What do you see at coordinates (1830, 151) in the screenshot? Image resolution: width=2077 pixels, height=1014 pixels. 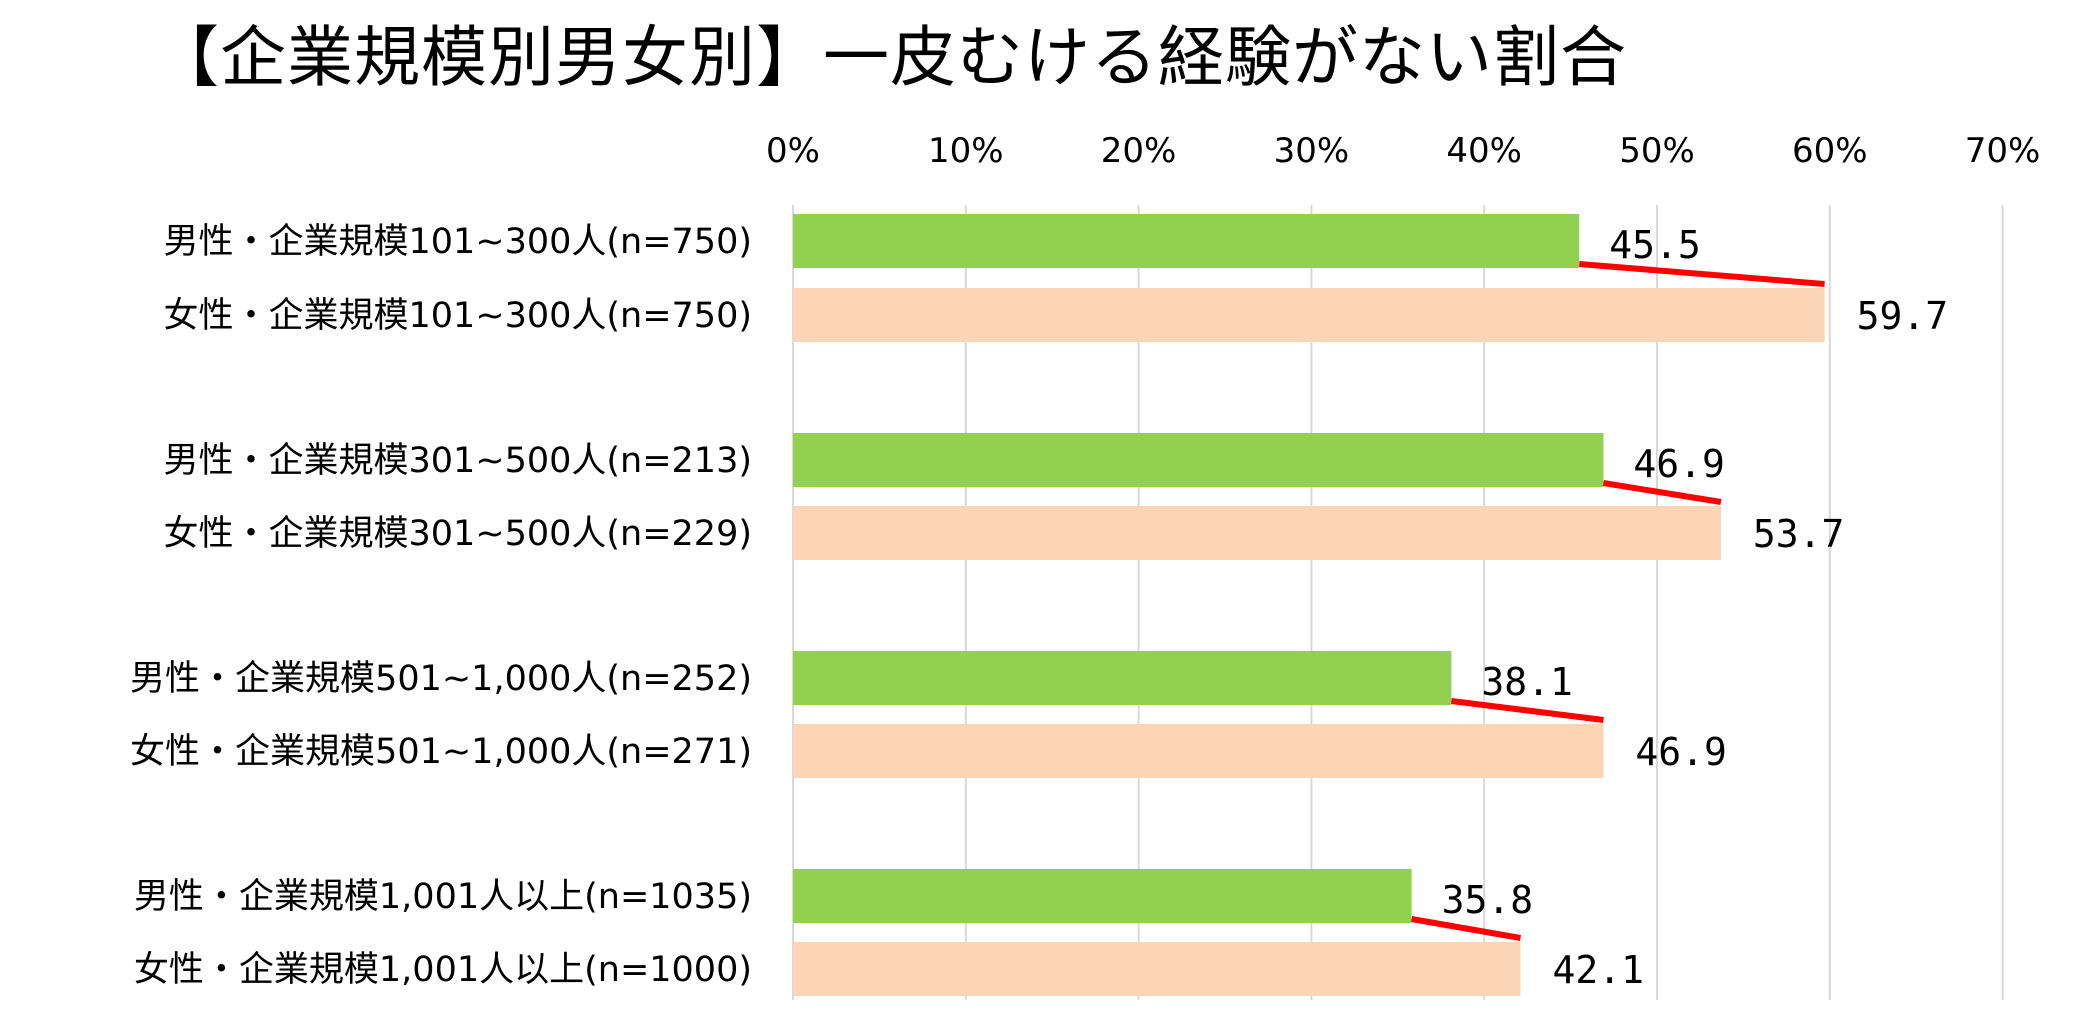 I see `x-tick-label: 60%` at bounding box center [1830, 151].